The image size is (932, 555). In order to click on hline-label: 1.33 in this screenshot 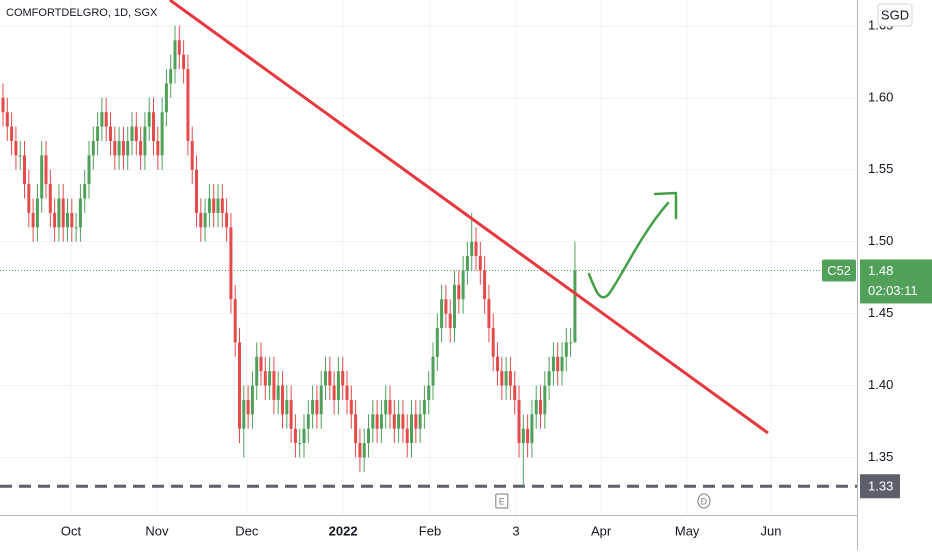, I will do `click(880, 486)`.